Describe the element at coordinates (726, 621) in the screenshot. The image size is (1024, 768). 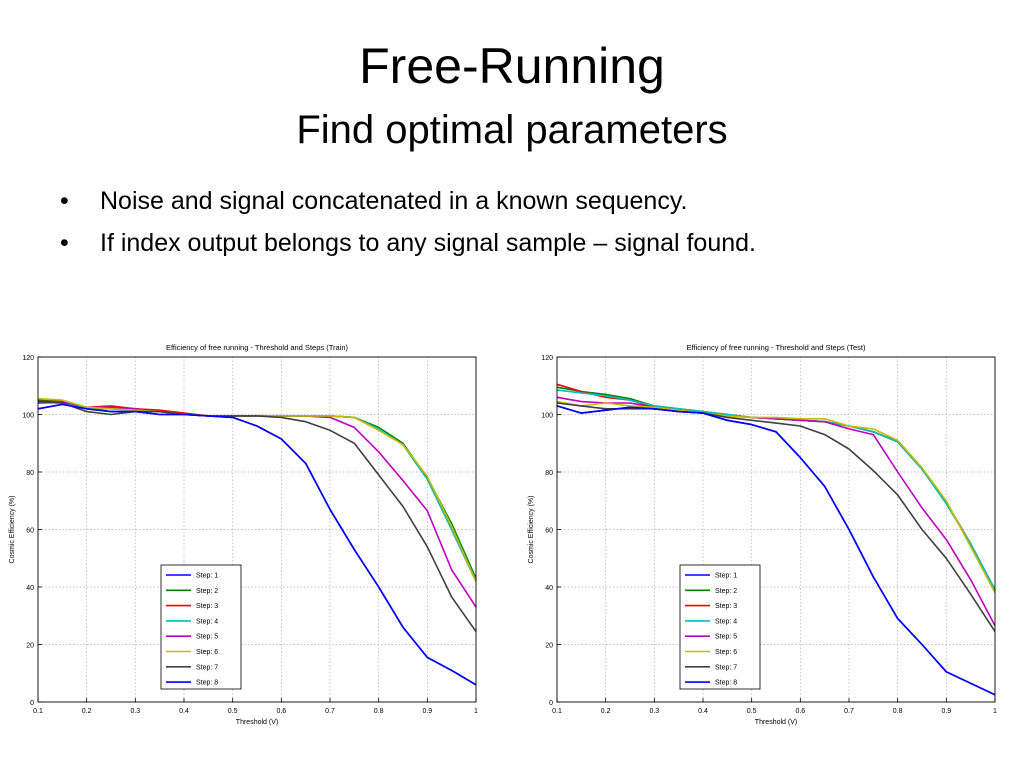
I see `test-legend-label-4: Step: 4` at that location.